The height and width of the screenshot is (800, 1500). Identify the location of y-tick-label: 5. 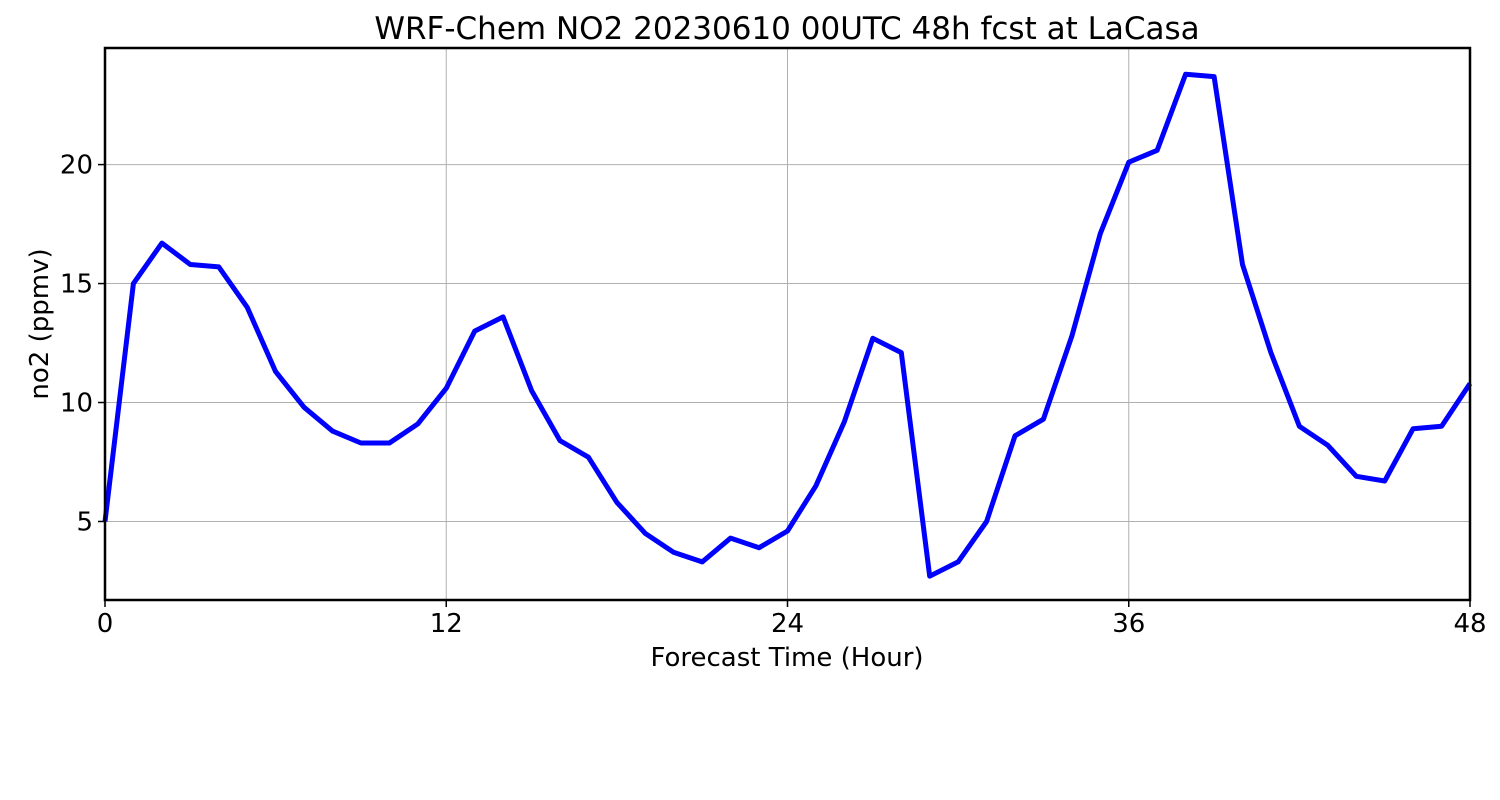
(84, 522).